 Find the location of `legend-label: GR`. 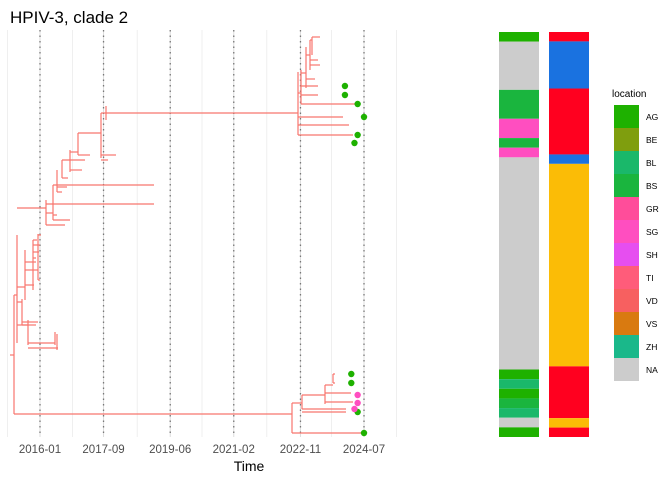

legend-label: GR is located at coordinates (652, 209).